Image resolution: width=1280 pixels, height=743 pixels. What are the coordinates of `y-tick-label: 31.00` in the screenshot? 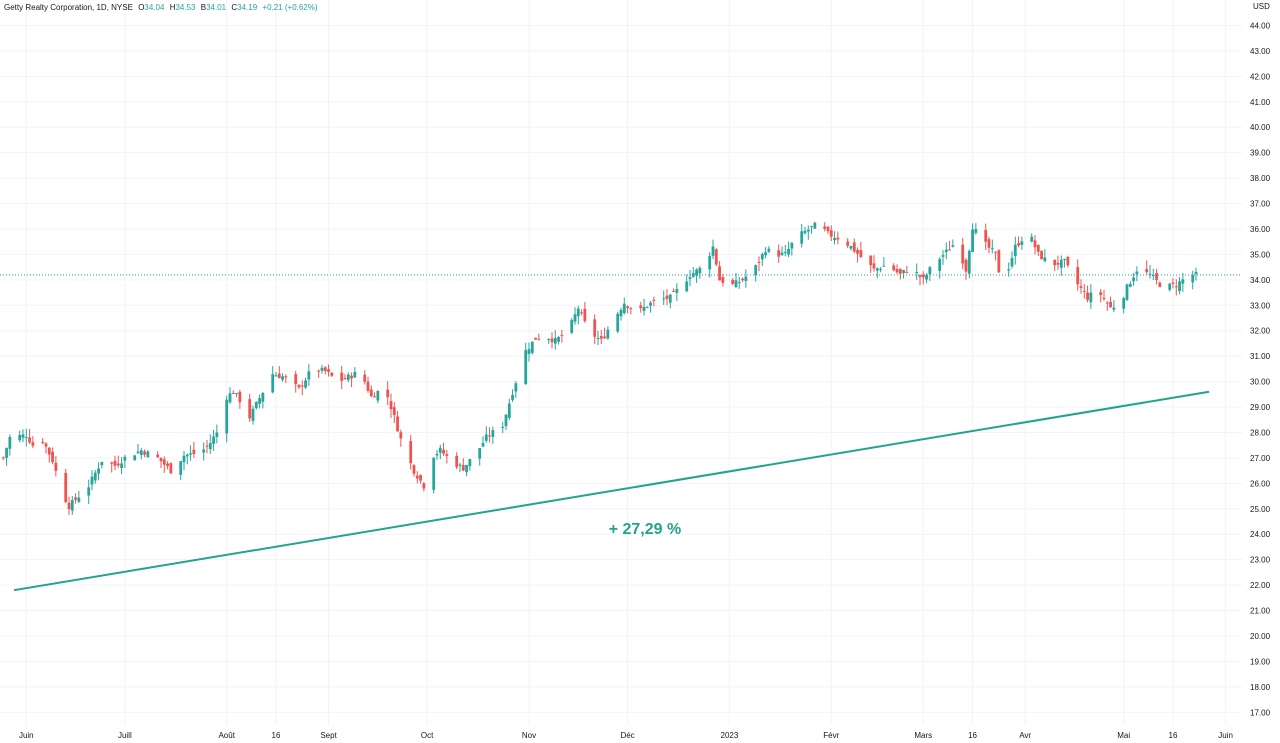 It's located at (1260, 356).